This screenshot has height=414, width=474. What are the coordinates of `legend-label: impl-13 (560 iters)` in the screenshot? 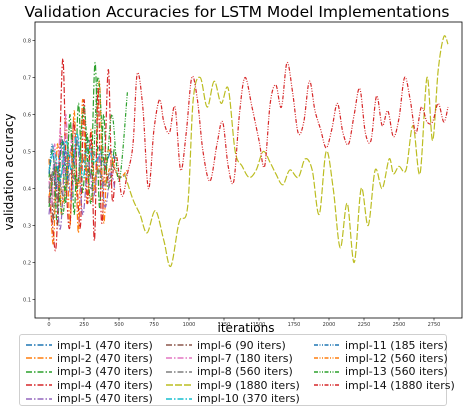 It's located at (396, 372).